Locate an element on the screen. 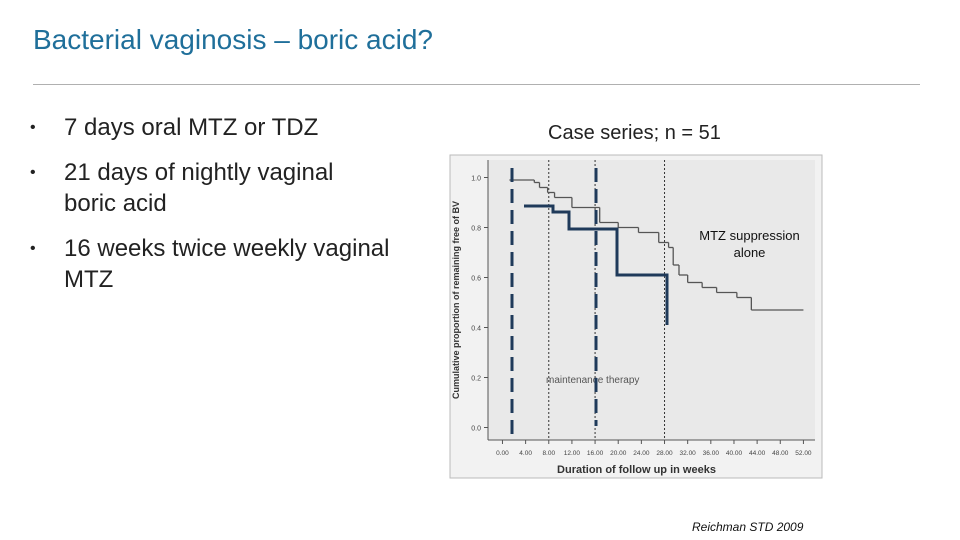 The image size is (960, 540). y-tick-label: 0.2 is located at coordinates (476, 379).